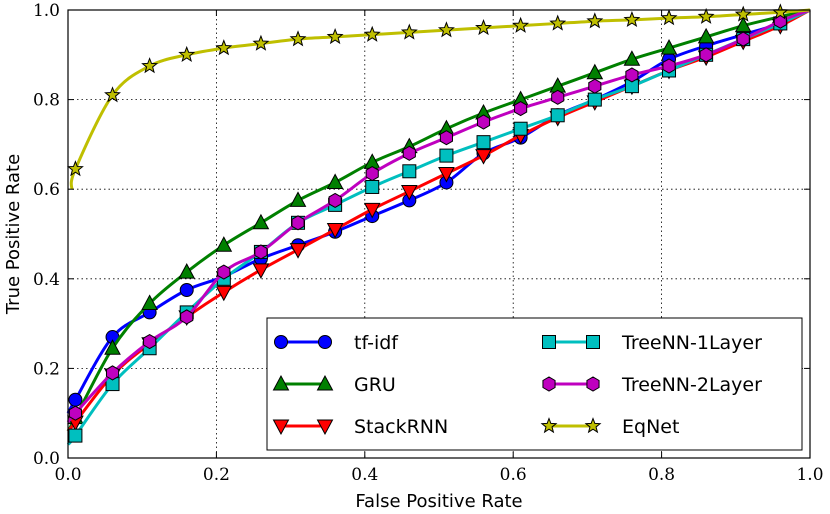 The image size is (830, 514). What do you see at coordinates (46, 369) in the screenshot?
I see `y-tick-label: 0.2` at bounding box center [46, 369].